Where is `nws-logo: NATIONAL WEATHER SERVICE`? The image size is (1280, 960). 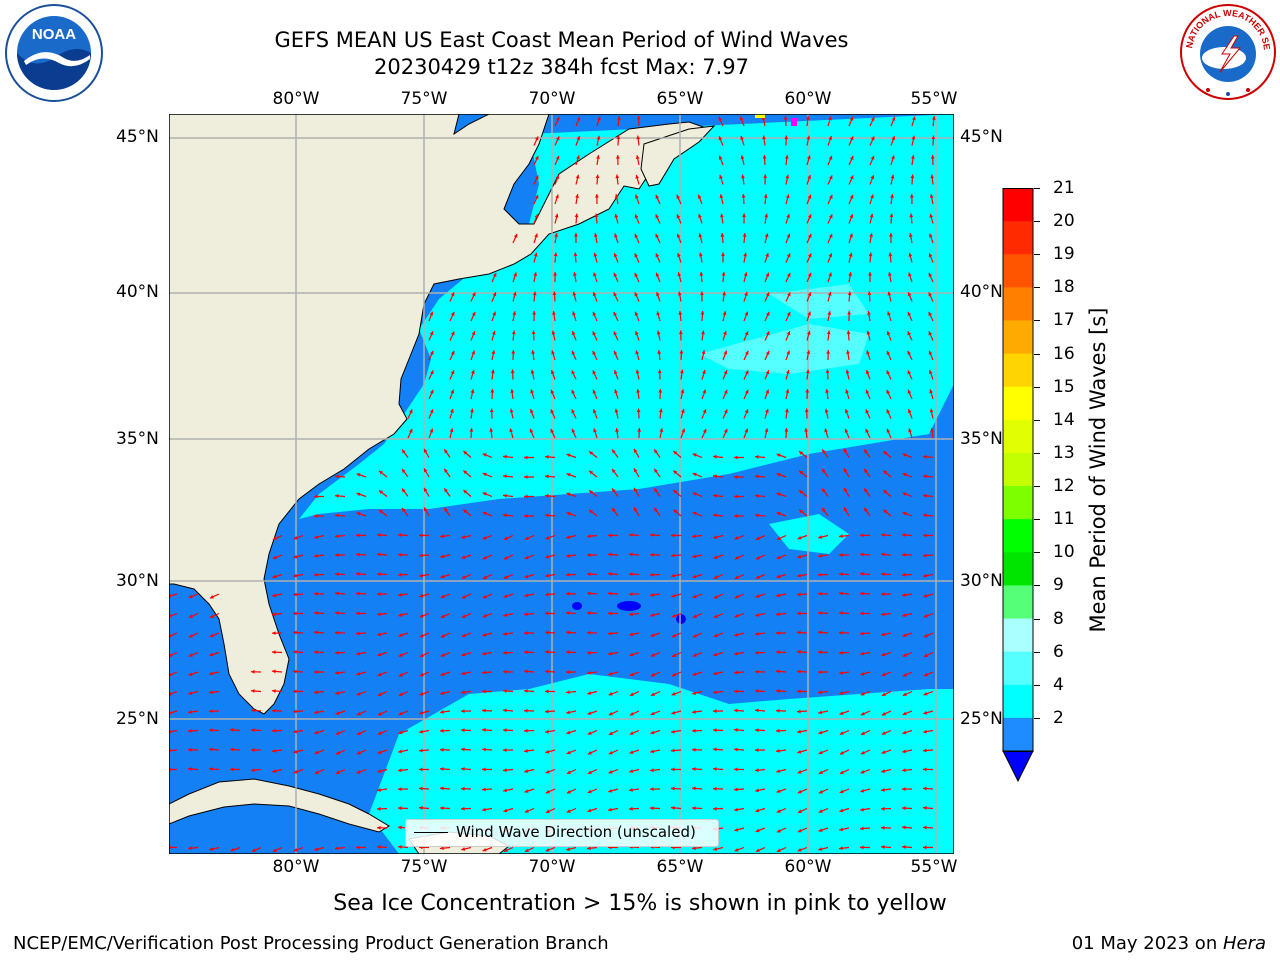
nws-logo: NATIONAL WEATHER SERVICE is located at coordinates (1226, 51).